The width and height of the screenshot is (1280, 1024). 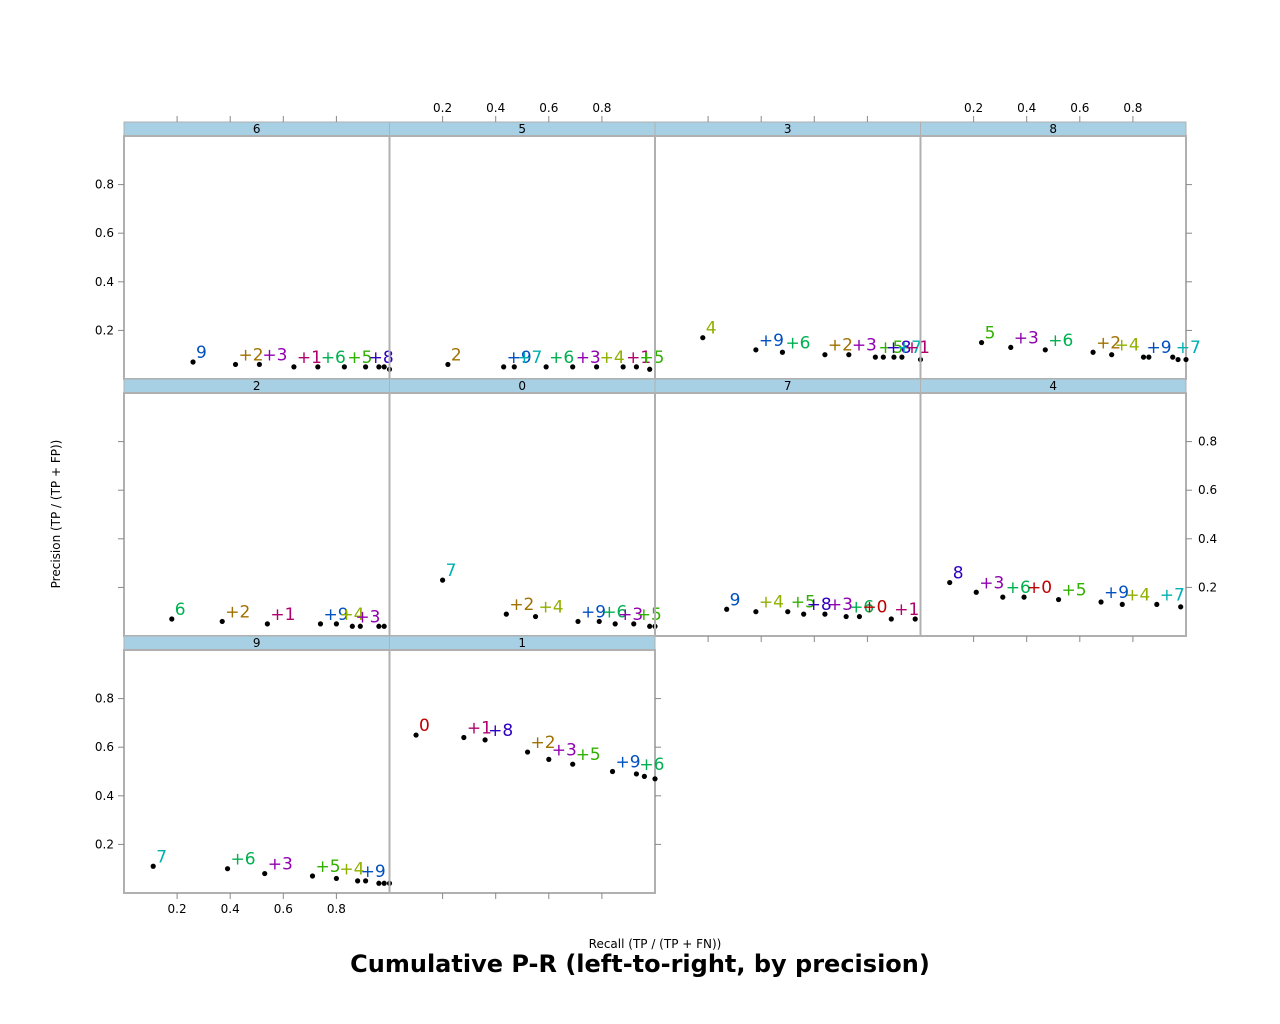 I want to click on point-label: +1, so click(x=906, y=610).